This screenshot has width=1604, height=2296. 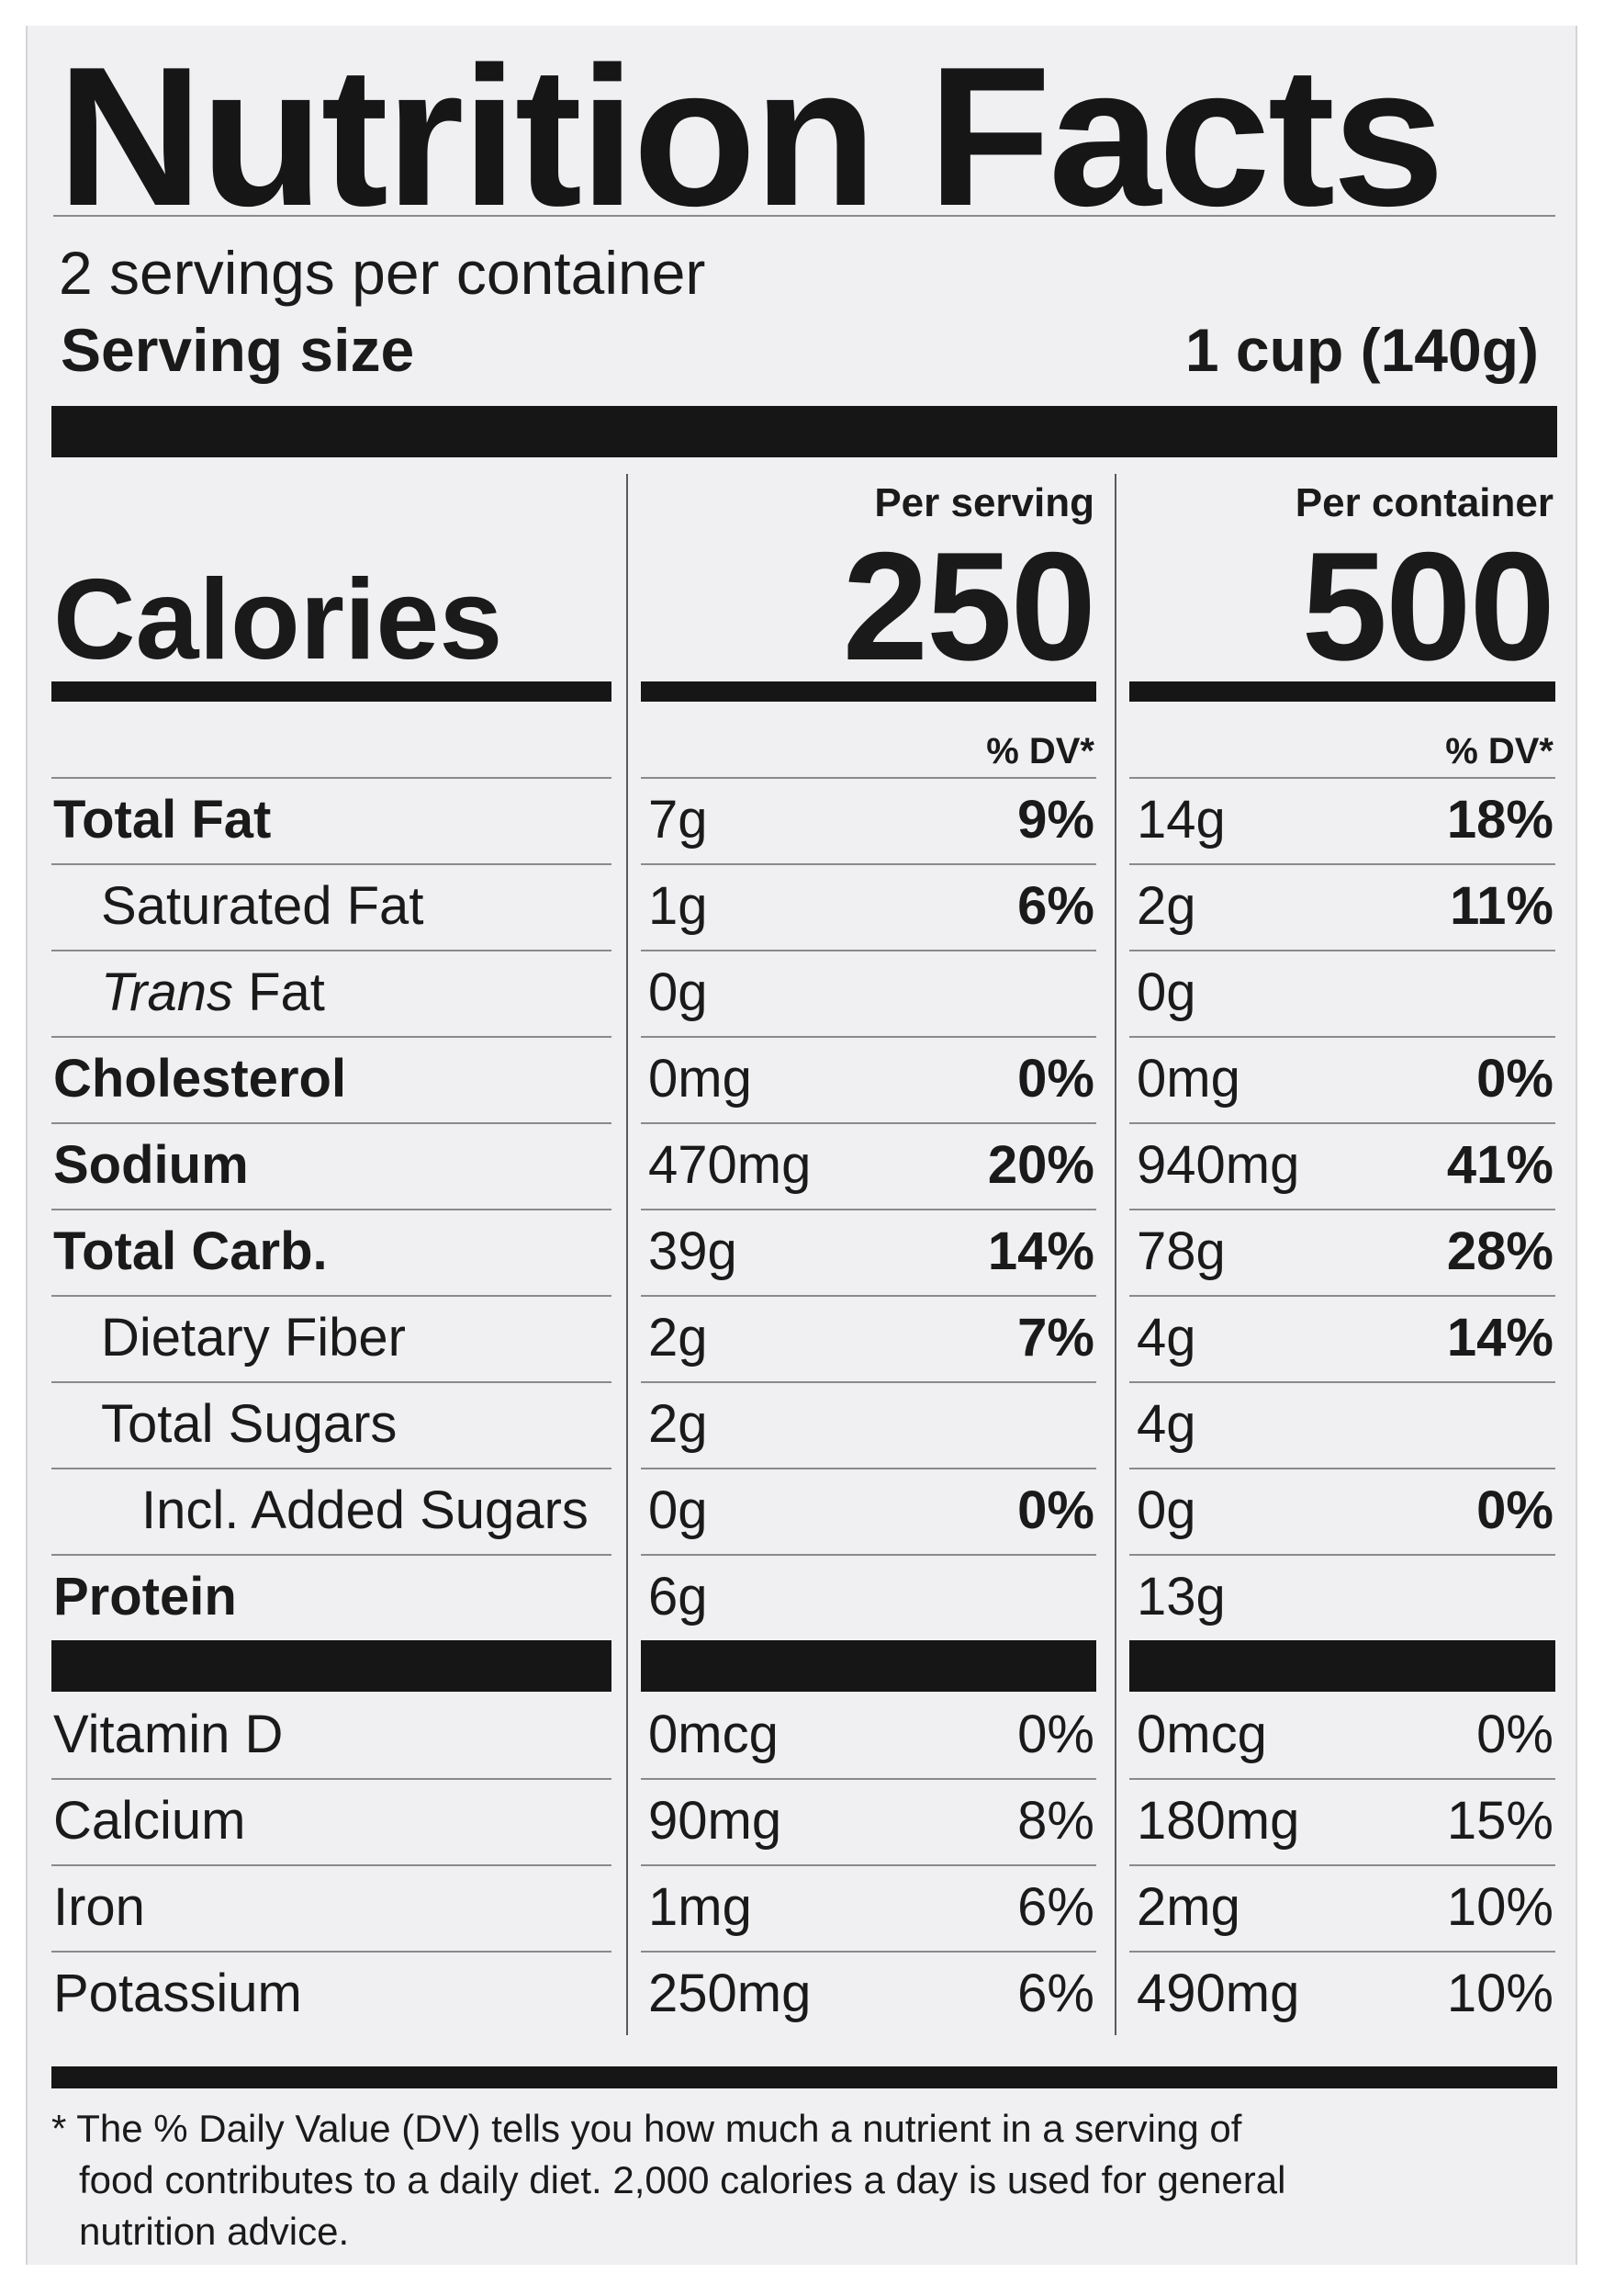 I want to click on nutrient-label: Incl. Added Sugars, so click(x=365, y=1510).